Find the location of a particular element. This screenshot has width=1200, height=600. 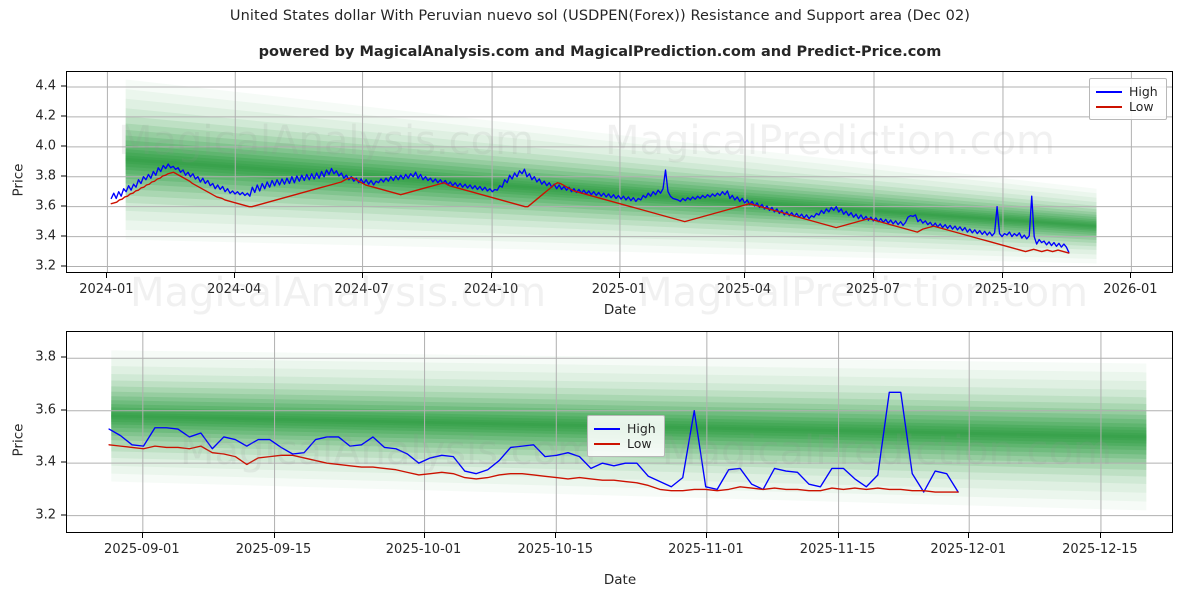

top-chart-xlabel: Date is located at coordinates (620, 310).